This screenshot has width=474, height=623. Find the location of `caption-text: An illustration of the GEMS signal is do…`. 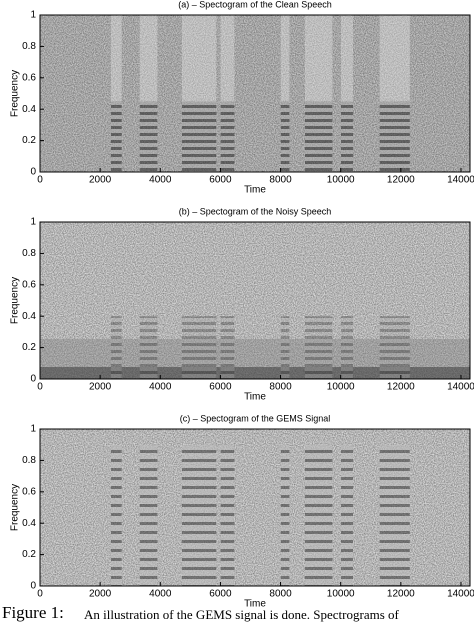

caption-text: An illustration of the GEMS signal is do… is located at coordinates (242, 614).